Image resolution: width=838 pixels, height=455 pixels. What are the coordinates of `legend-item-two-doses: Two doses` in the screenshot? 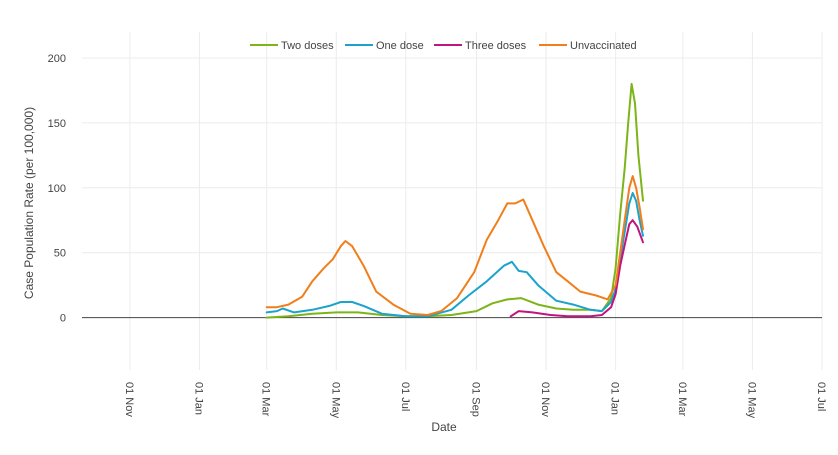 It's located at (292, 46).